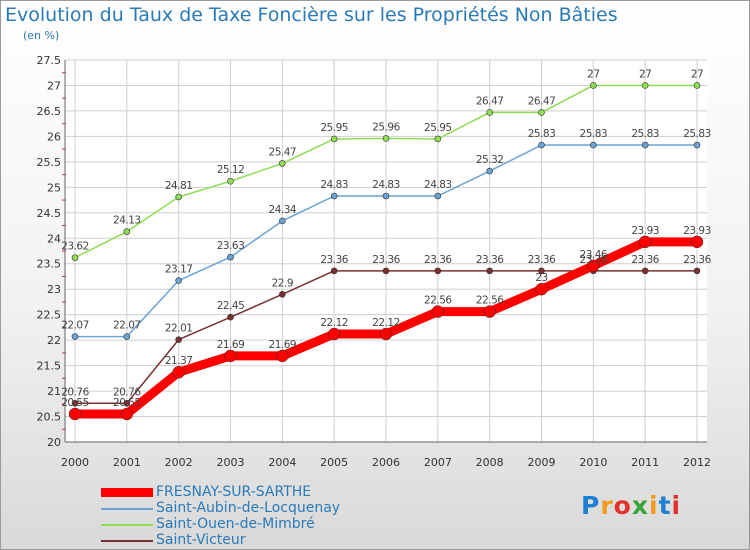 This screenshot has width=750, height=550. What do you see at coordinates (49, 162) in the screenshot?
I see `y-tick-label: 25.5` at bounding box center [49, 162].